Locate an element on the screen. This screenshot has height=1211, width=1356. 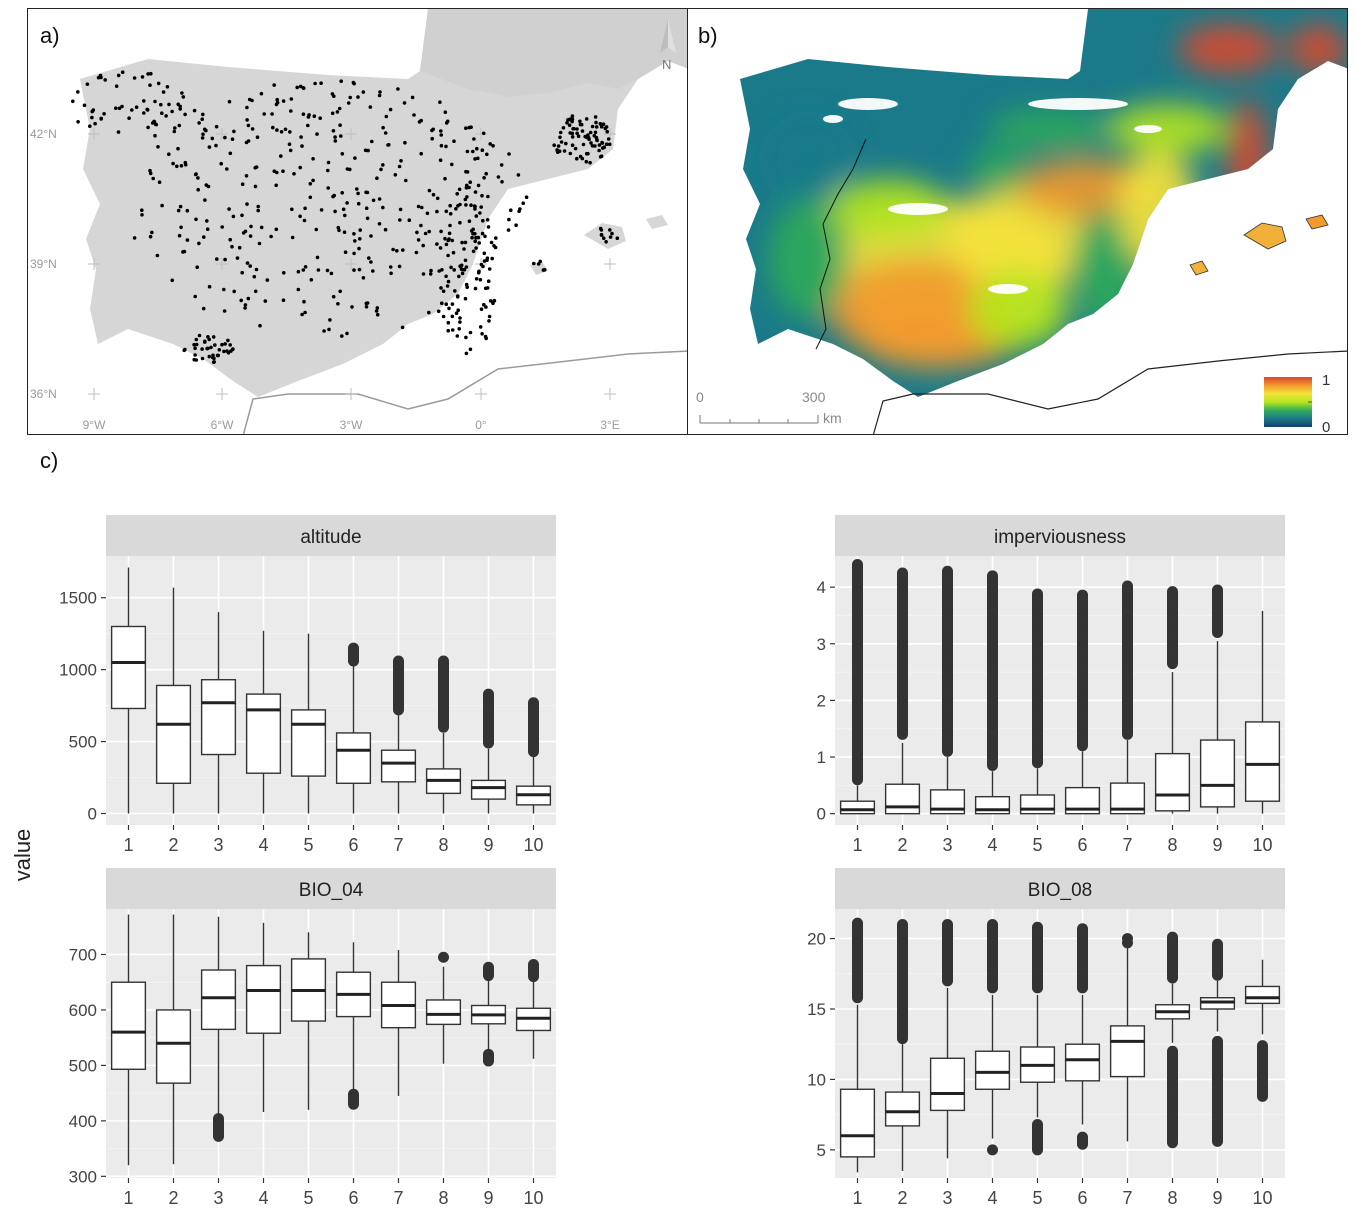
x-tick-label: 6 is located at coordinates (353, 1198).